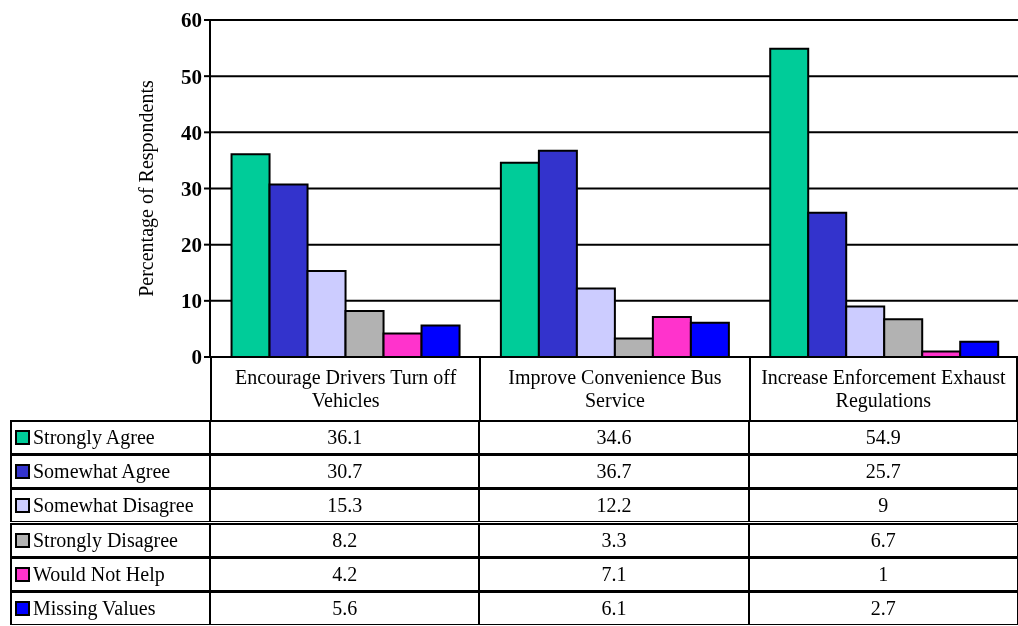 The image size is (1018, 626). I want to click on data-label: 3.3, so click(614, 539).